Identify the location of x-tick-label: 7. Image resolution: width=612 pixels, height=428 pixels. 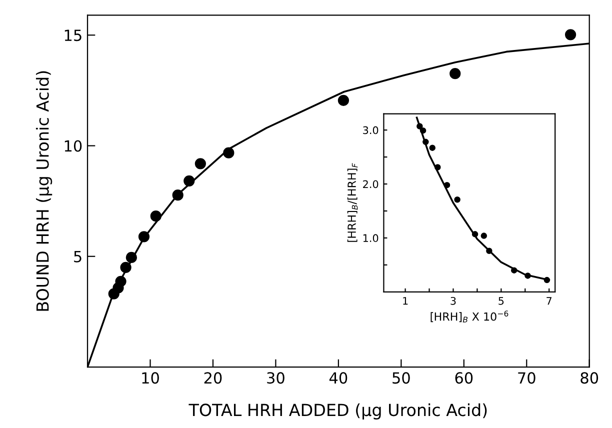
(549, 301).